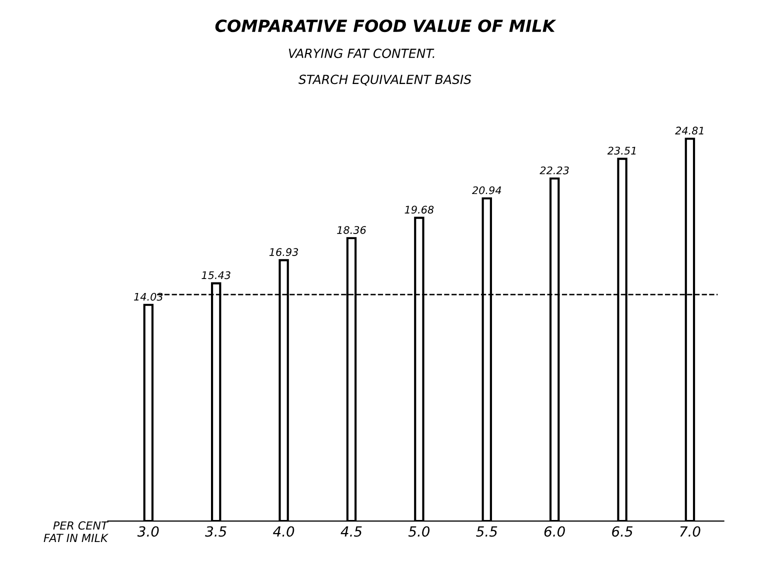 The width and height of the screenshot is (770, 579). I want to click on x-tick-label: 4.5, so click(351, 531).